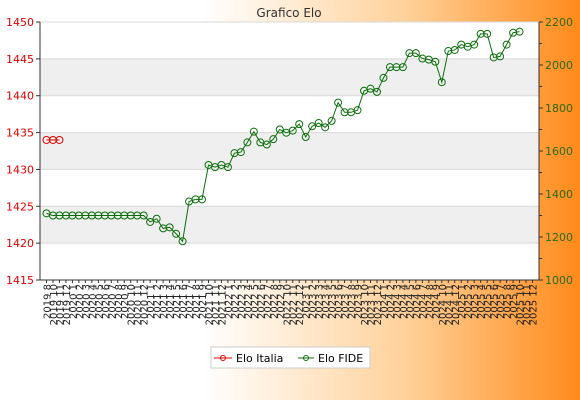  I want to click on x-tick-label: 2022 3, so click(242, 301).